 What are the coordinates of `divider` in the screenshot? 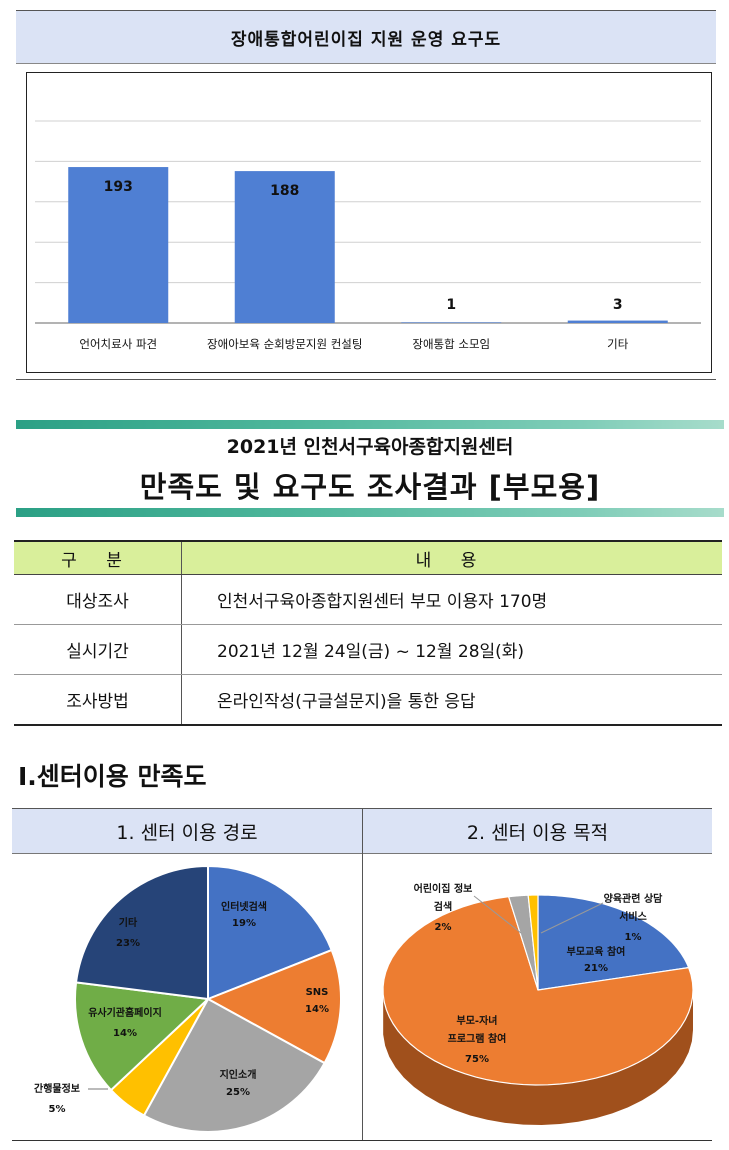 It's located at (366, 379).